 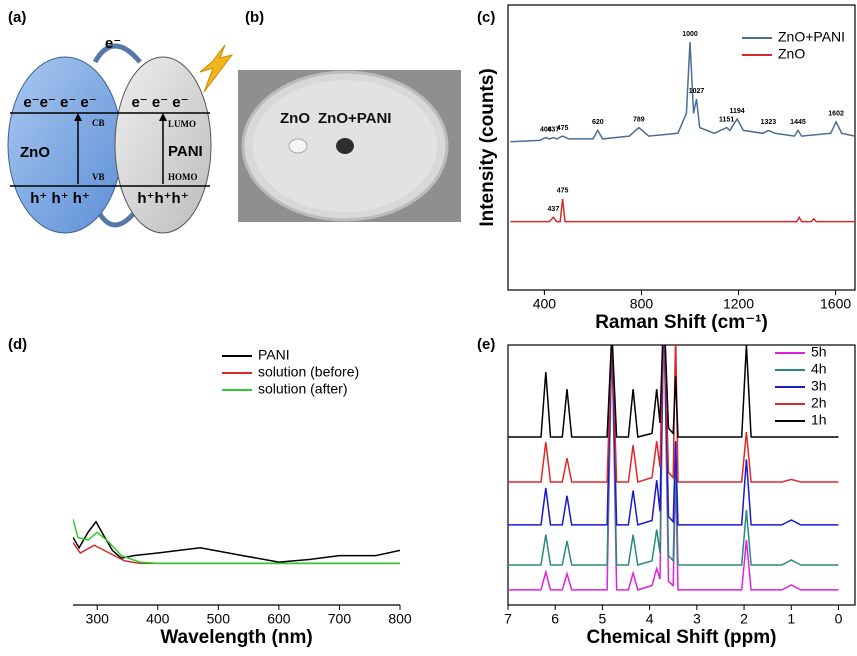 I want to click on zno-sample, so click(x=298, y=146).